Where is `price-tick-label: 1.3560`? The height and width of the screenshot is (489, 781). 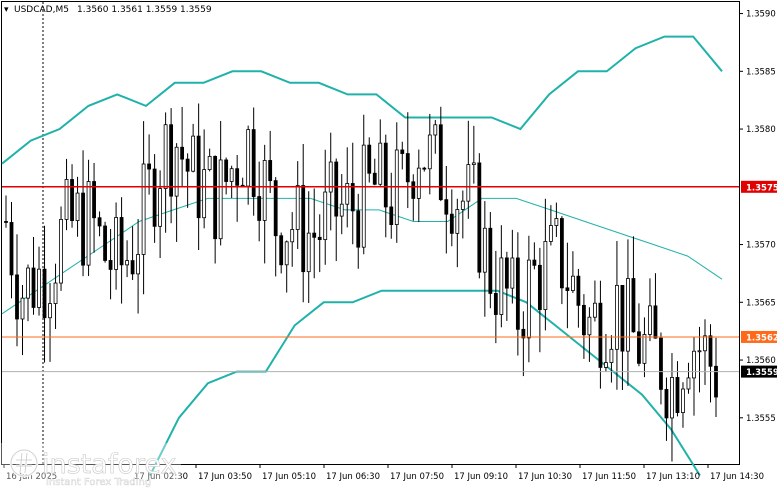
price-tick-label: 1.3560 is located at coordinates (761, 361).